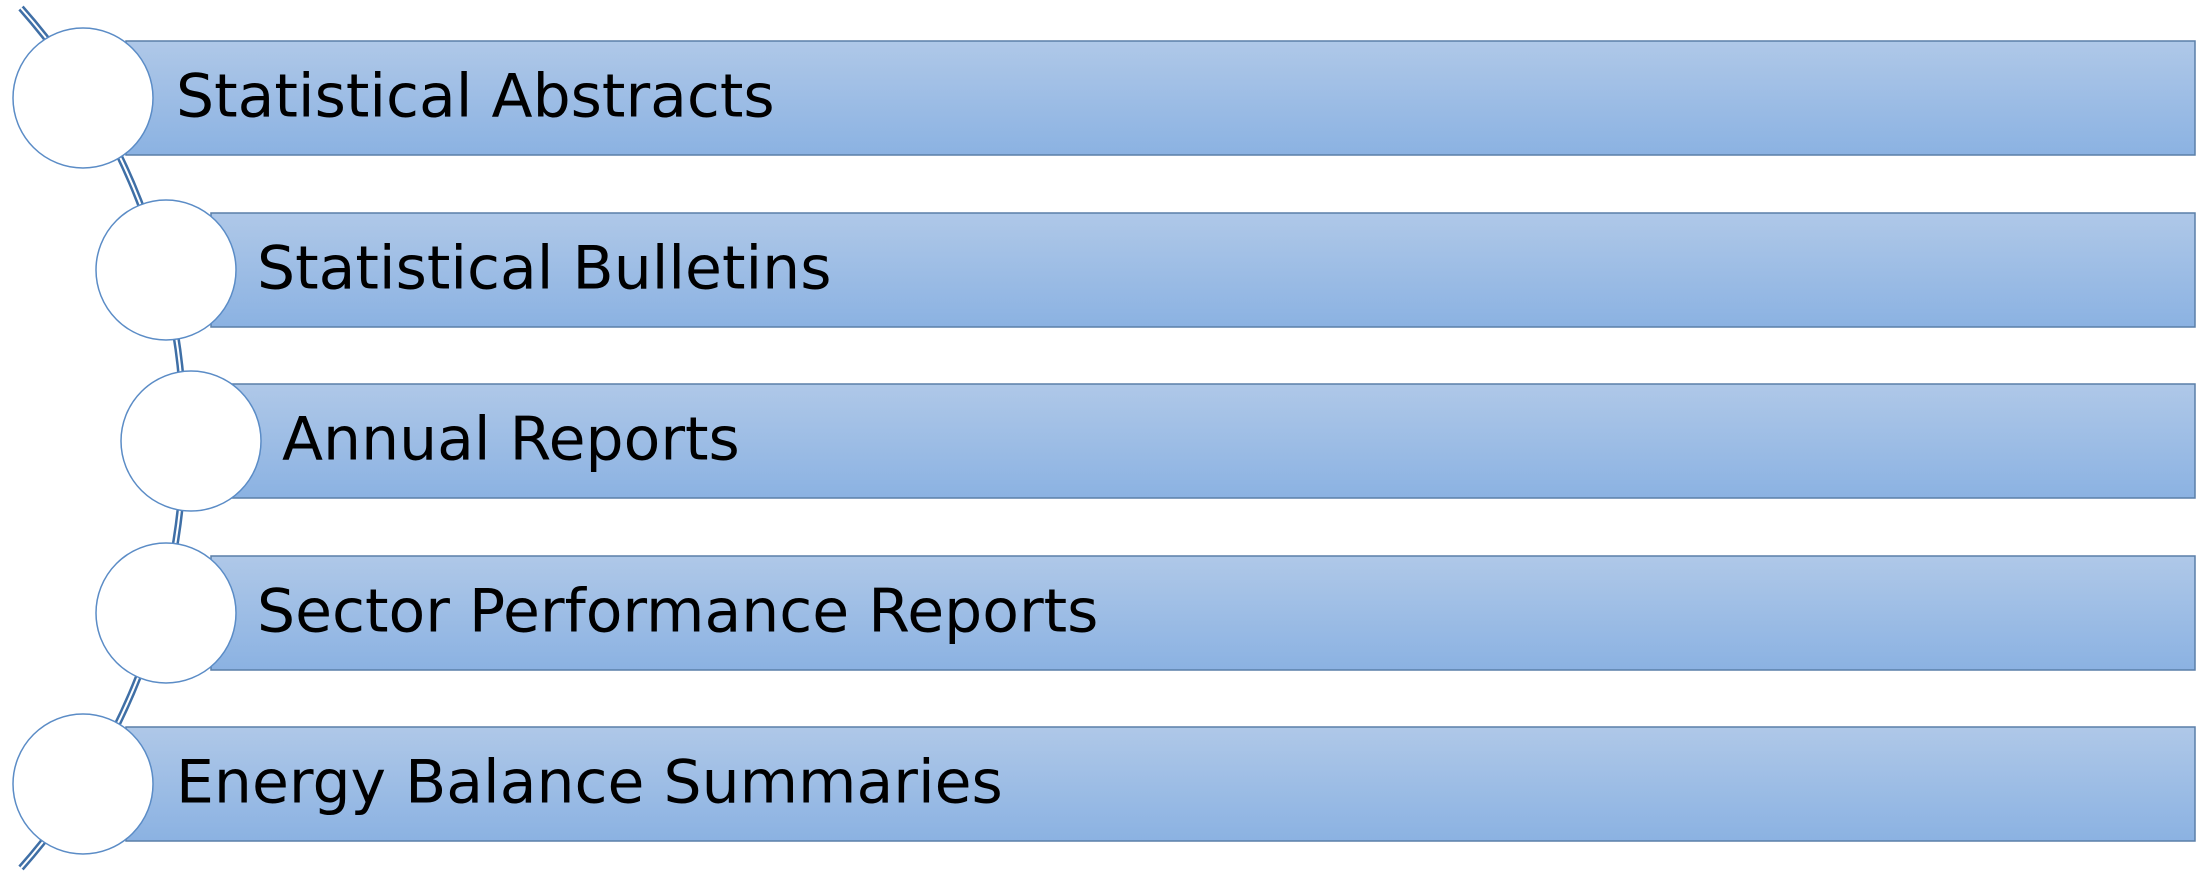 This screenshot has width=2203, height=880. What do you see at coordinates (589, 783) in the screenshot?
I see `item-label: Energy Balance Summaries` at bounding box center [589, 783].